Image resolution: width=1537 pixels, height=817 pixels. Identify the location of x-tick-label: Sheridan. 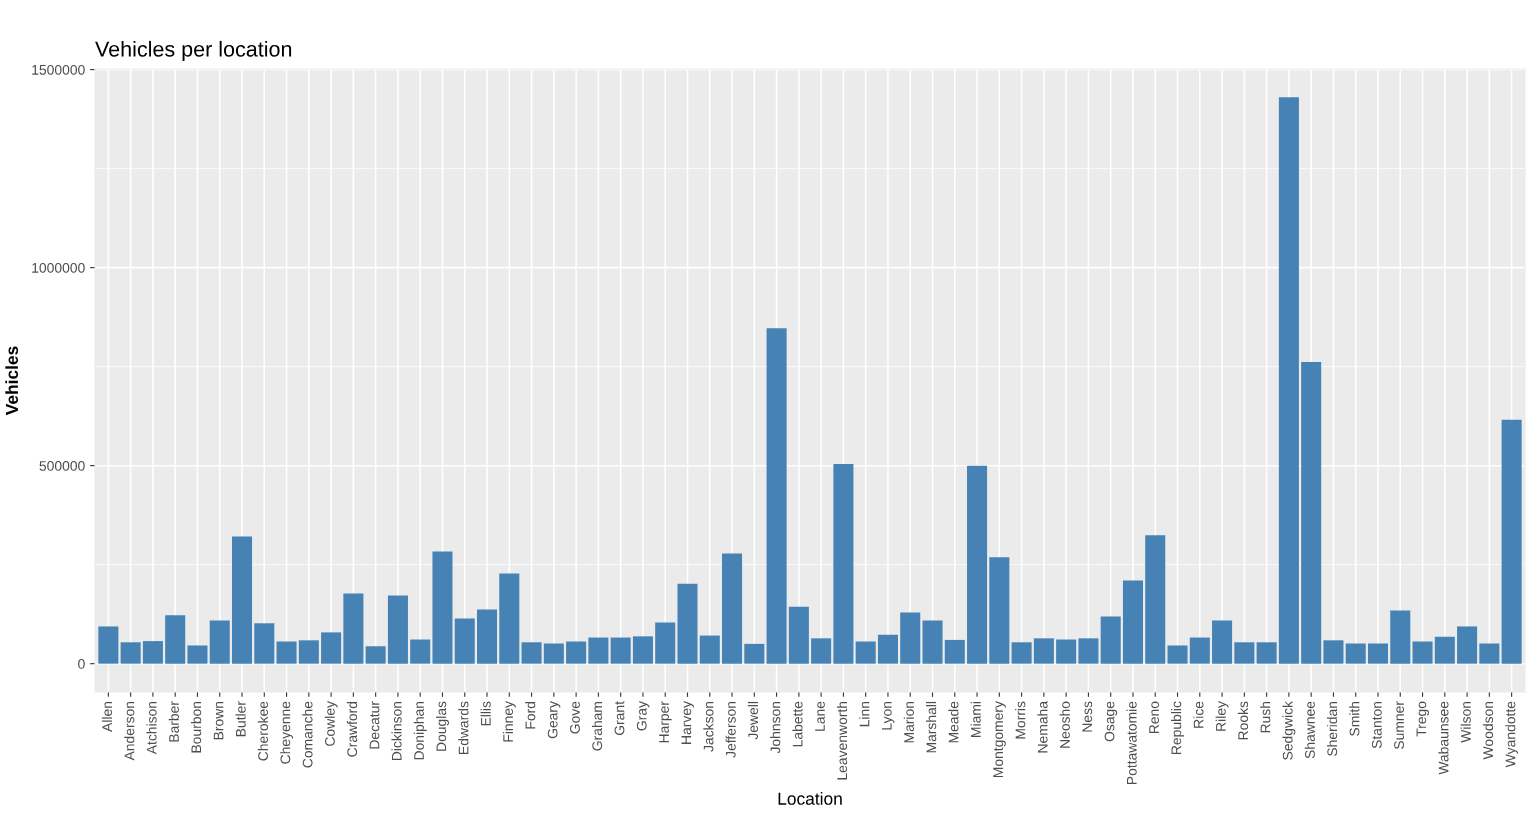
(1332, 728).